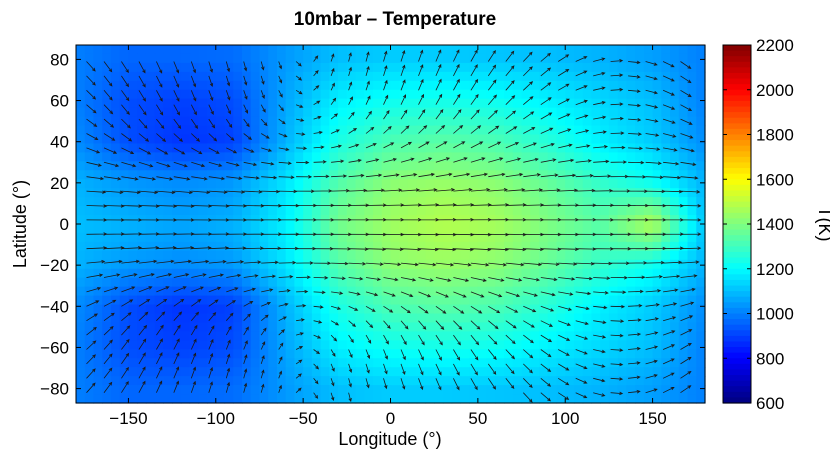 The image size is (830, 455). Describe the element at coordinates (737, 400) in the screenshot. I see `colorbar-band` at that location.